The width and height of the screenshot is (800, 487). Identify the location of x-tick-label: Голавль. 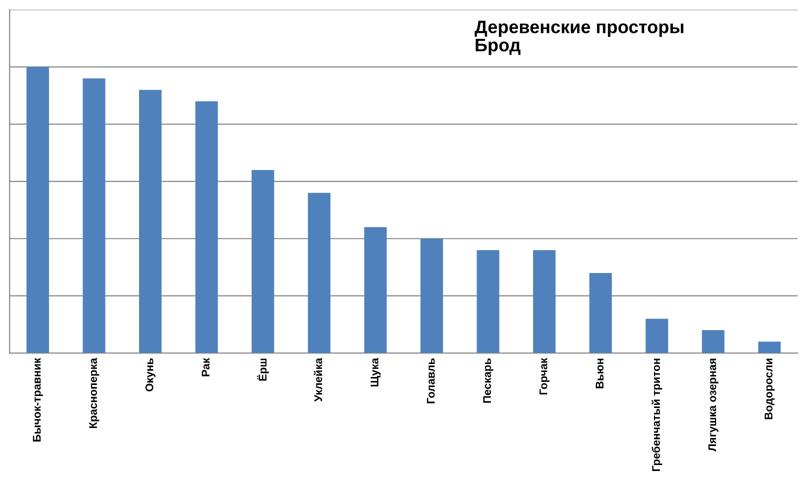
(430, 381).